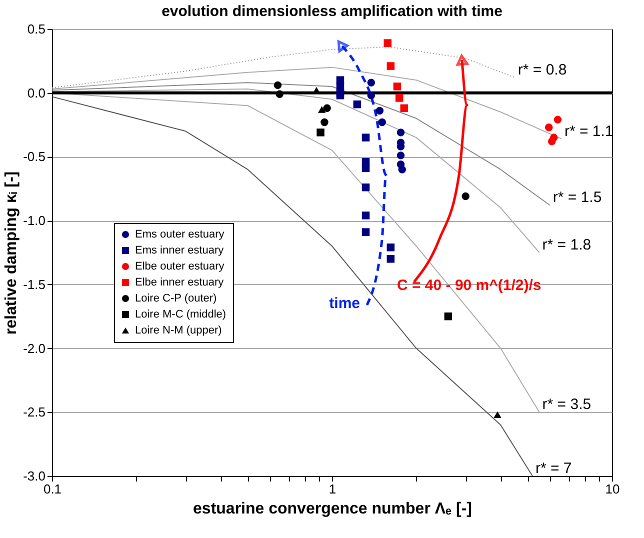 The height and width of the screenshot is (538, 644). I want to click on legend-label: Ems outer estuary, so click(180, 234).